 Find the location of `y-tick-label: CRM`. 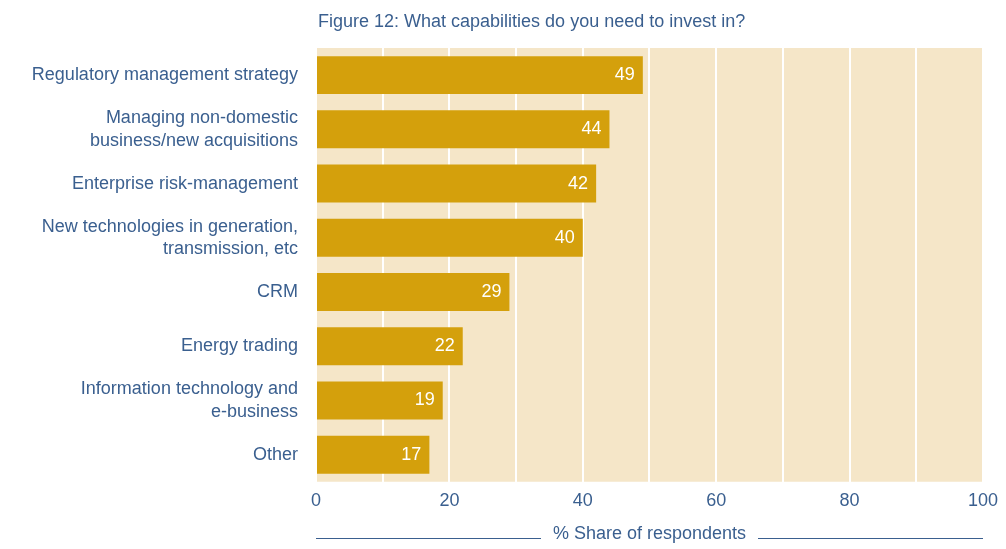

y-tick-label: CRM is located at coordinates (277, 290).